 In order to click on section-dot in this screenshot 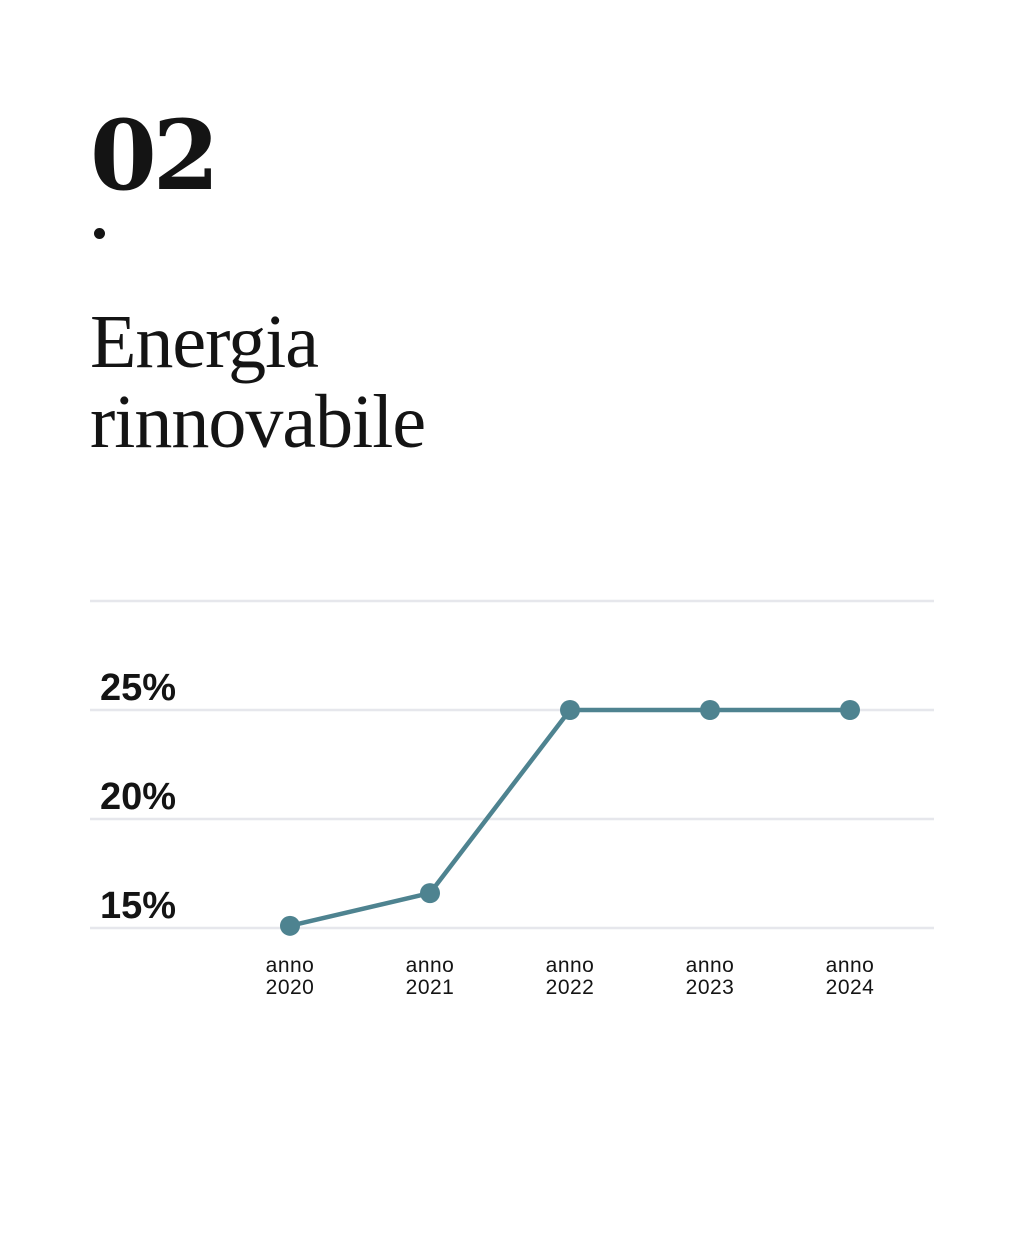, I will do `click(99, 233)`.